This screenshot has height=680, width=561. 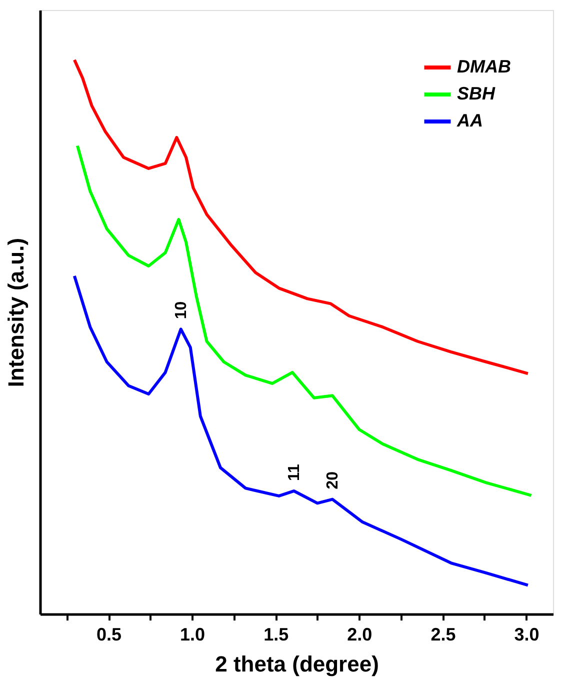 I want to click on x-tick-label: 1.0, so click(x=193, y=634).